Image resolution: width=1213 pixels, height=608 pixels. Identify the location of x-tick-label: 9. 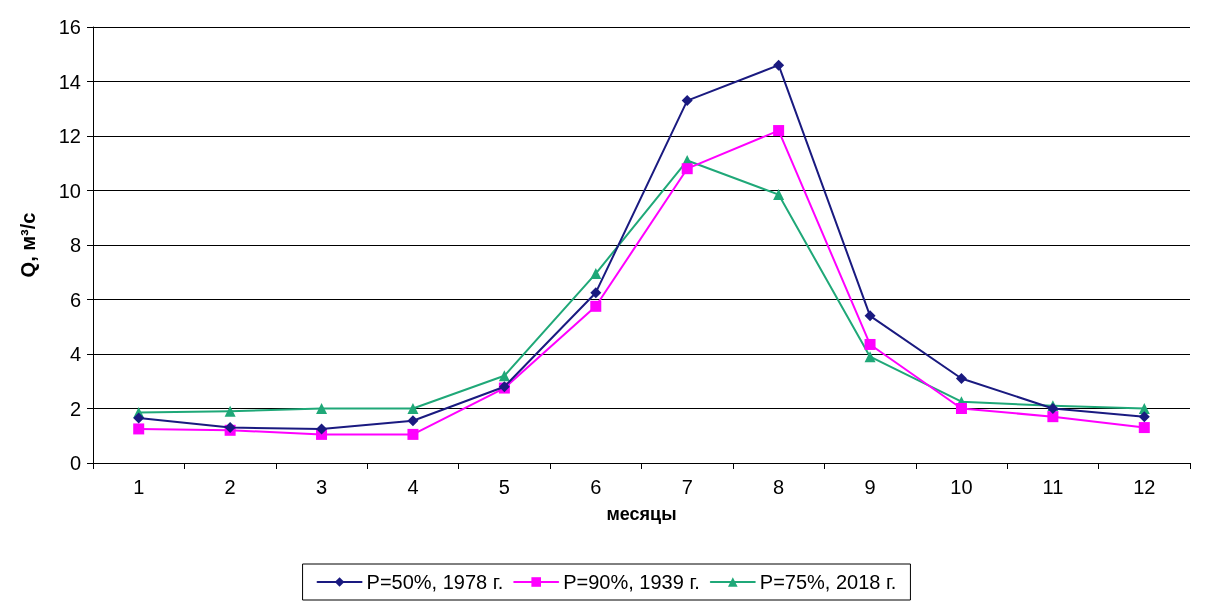
(870, 487).